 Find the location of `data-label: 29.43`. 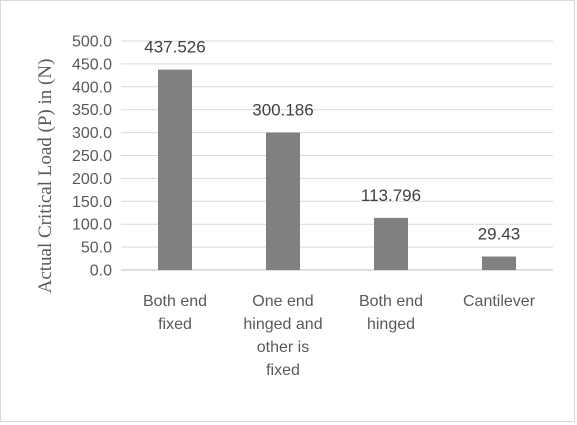

data-label: 29.43 is located at coordinates (499, 234).